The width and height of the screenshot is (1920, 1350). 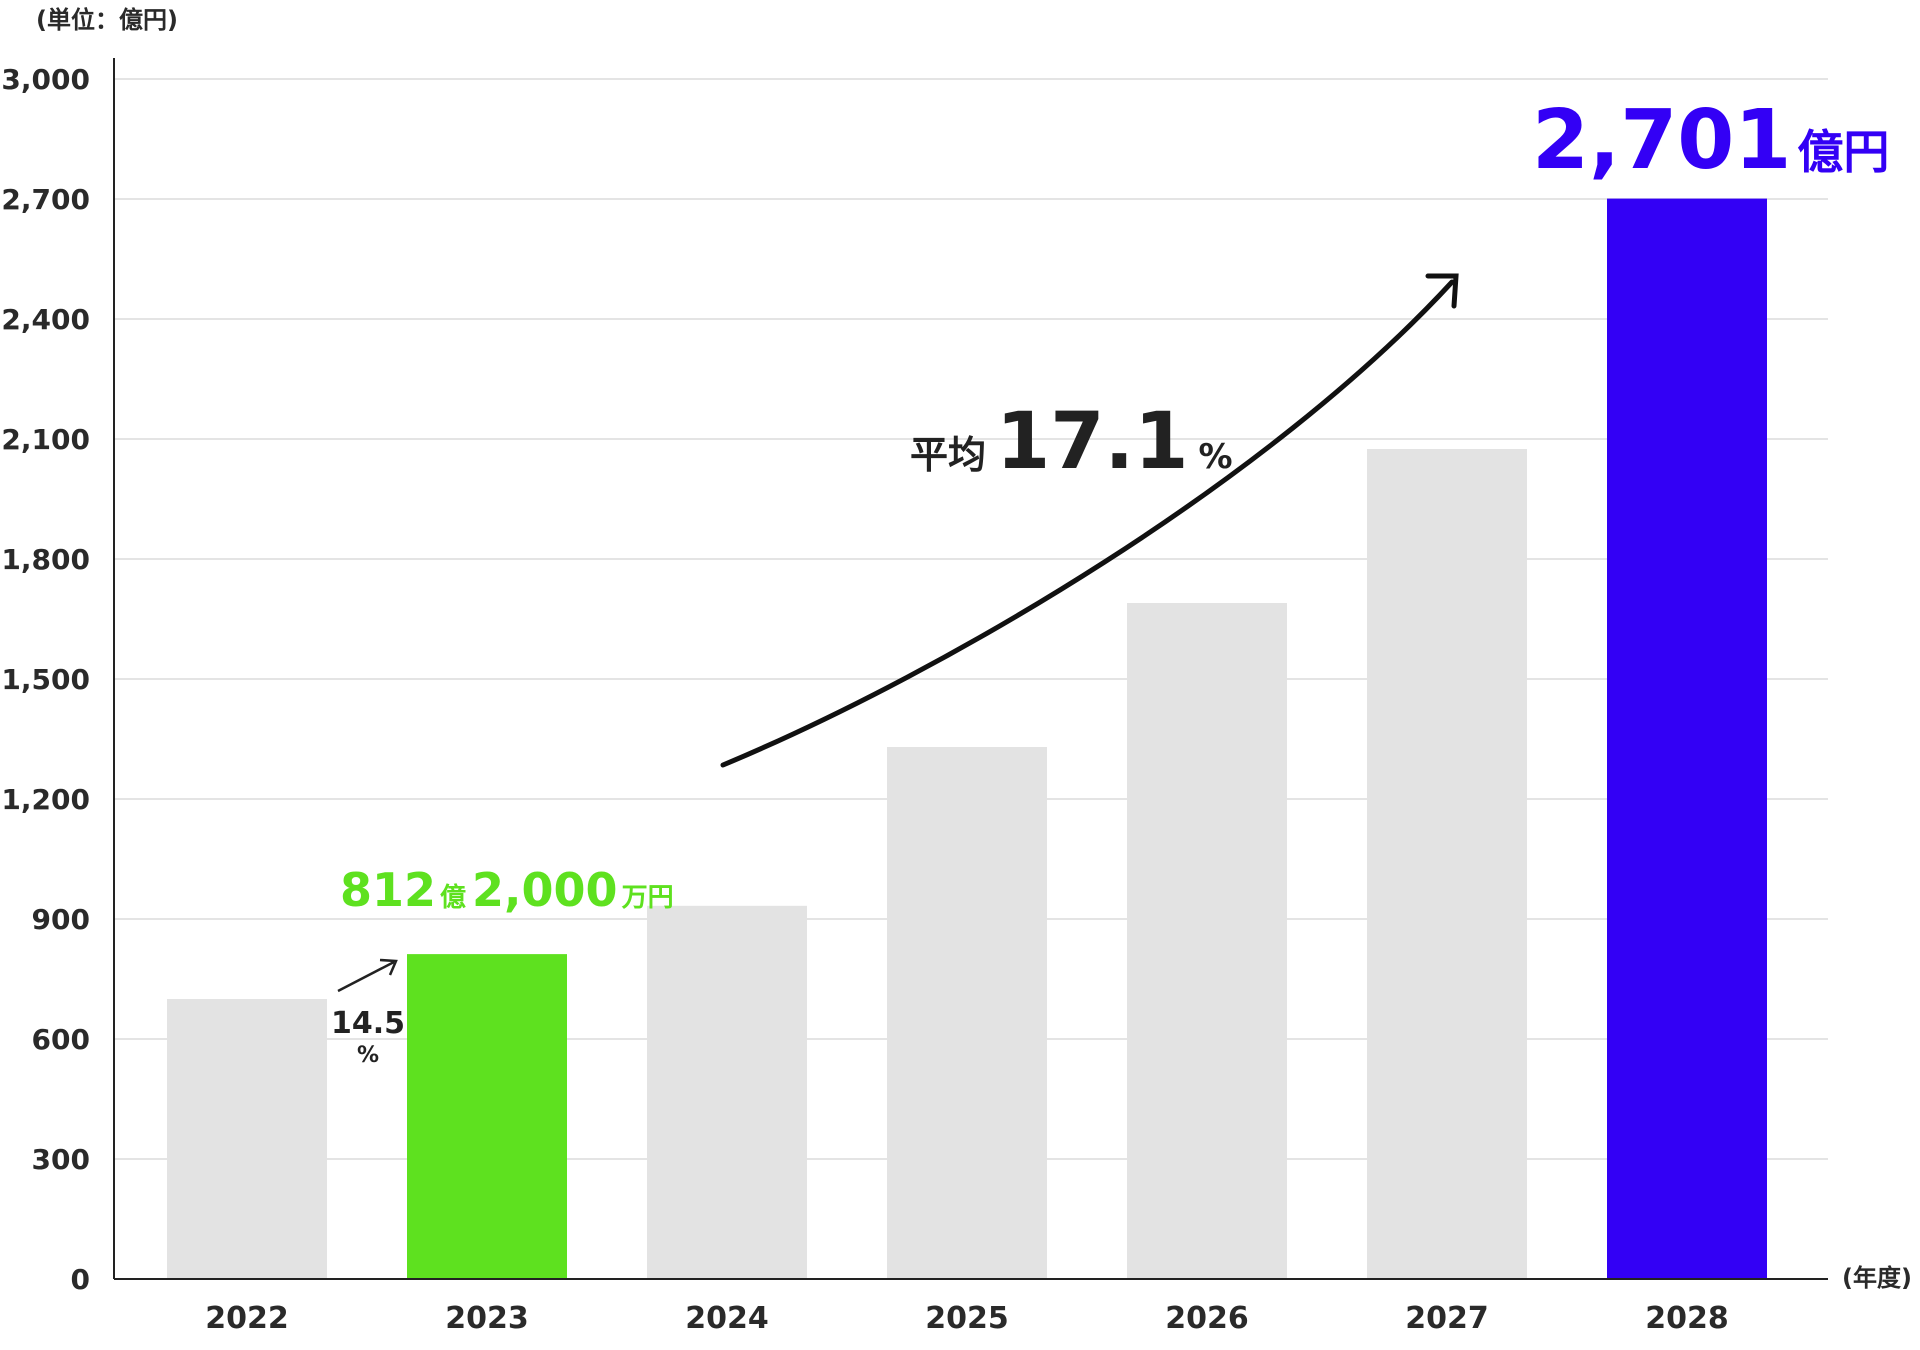 I want to click on bar-2022, so click(x=247, y=1139).